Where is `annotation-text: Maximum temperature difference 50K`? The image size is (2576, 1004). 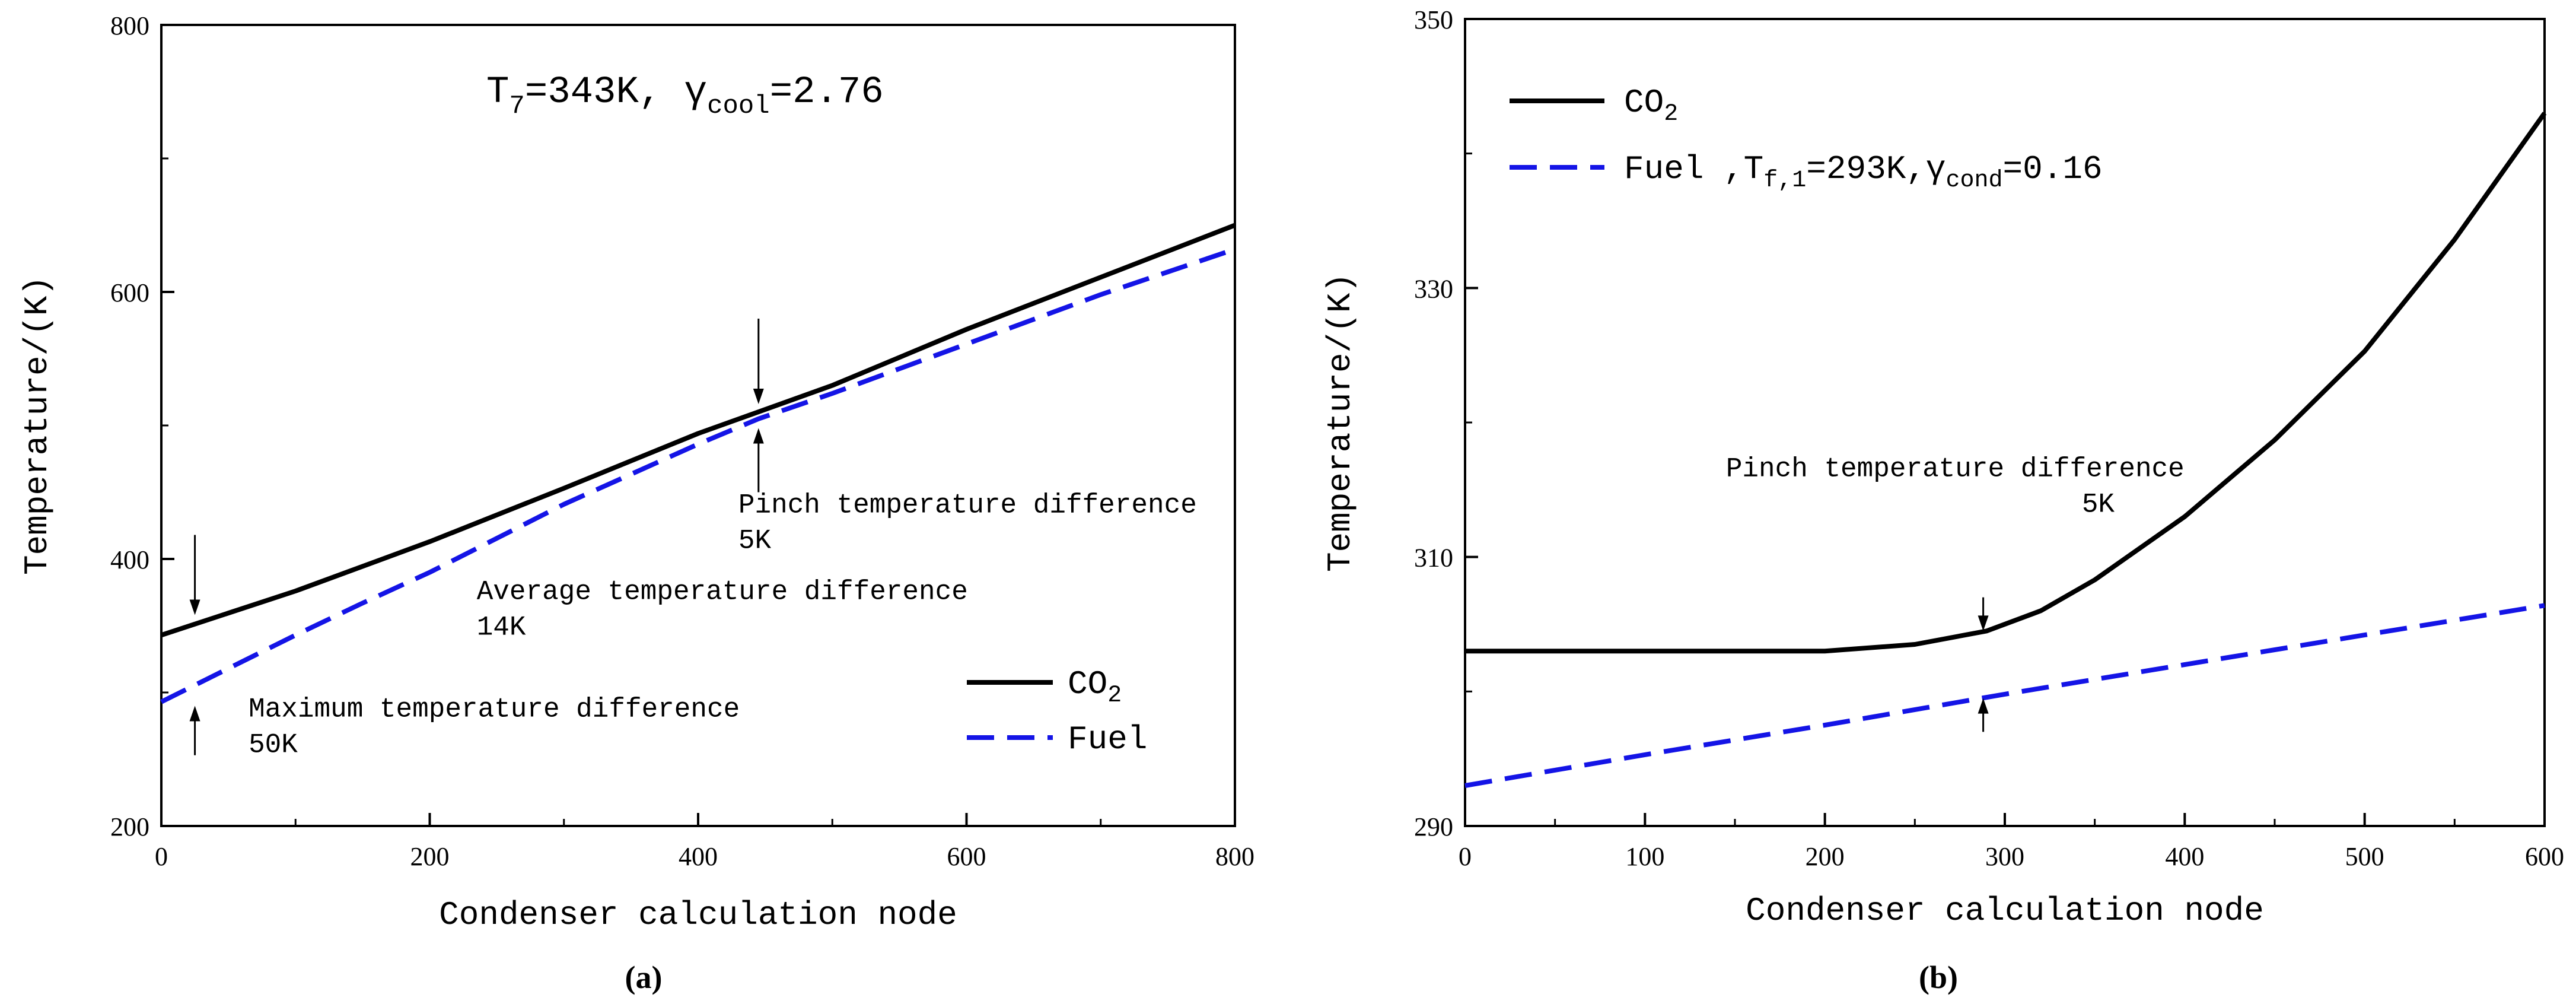
annotation-text: Maximum temperature difference 50K is located at coordinates (494, 727).